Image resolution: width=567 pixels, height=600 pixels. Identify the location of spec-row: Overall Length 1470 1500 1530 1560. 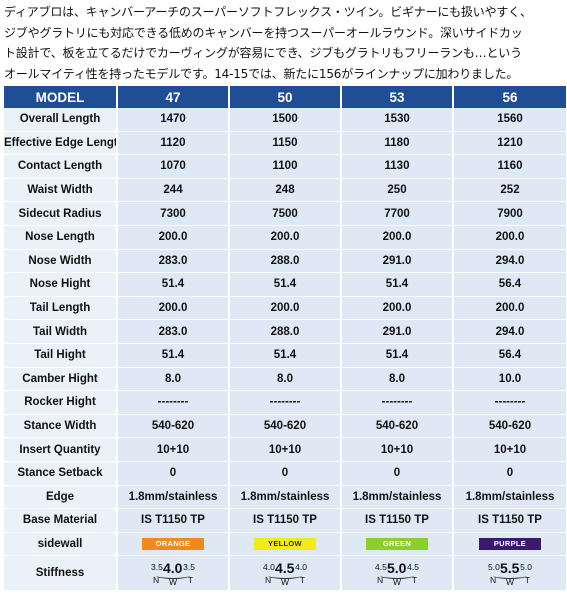
(285, 120).